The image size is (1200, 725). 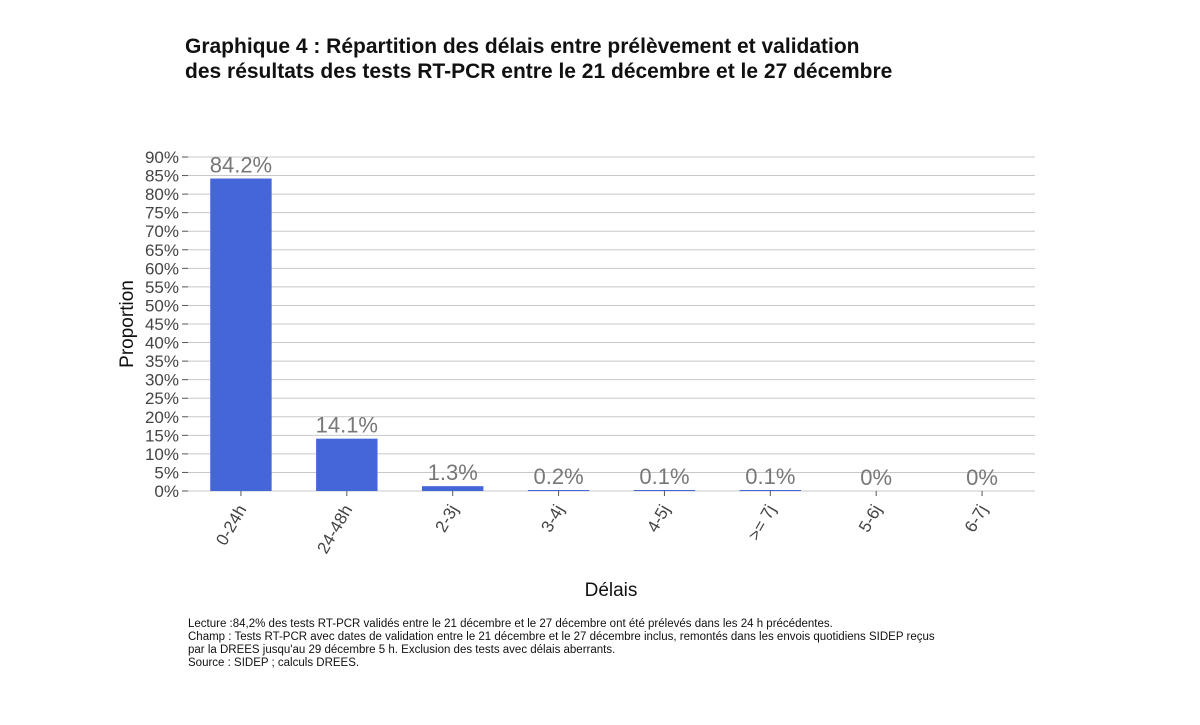 I want to click on note-source: Source : SIDEP ; calculs DREES., so click(x=274, y=663).